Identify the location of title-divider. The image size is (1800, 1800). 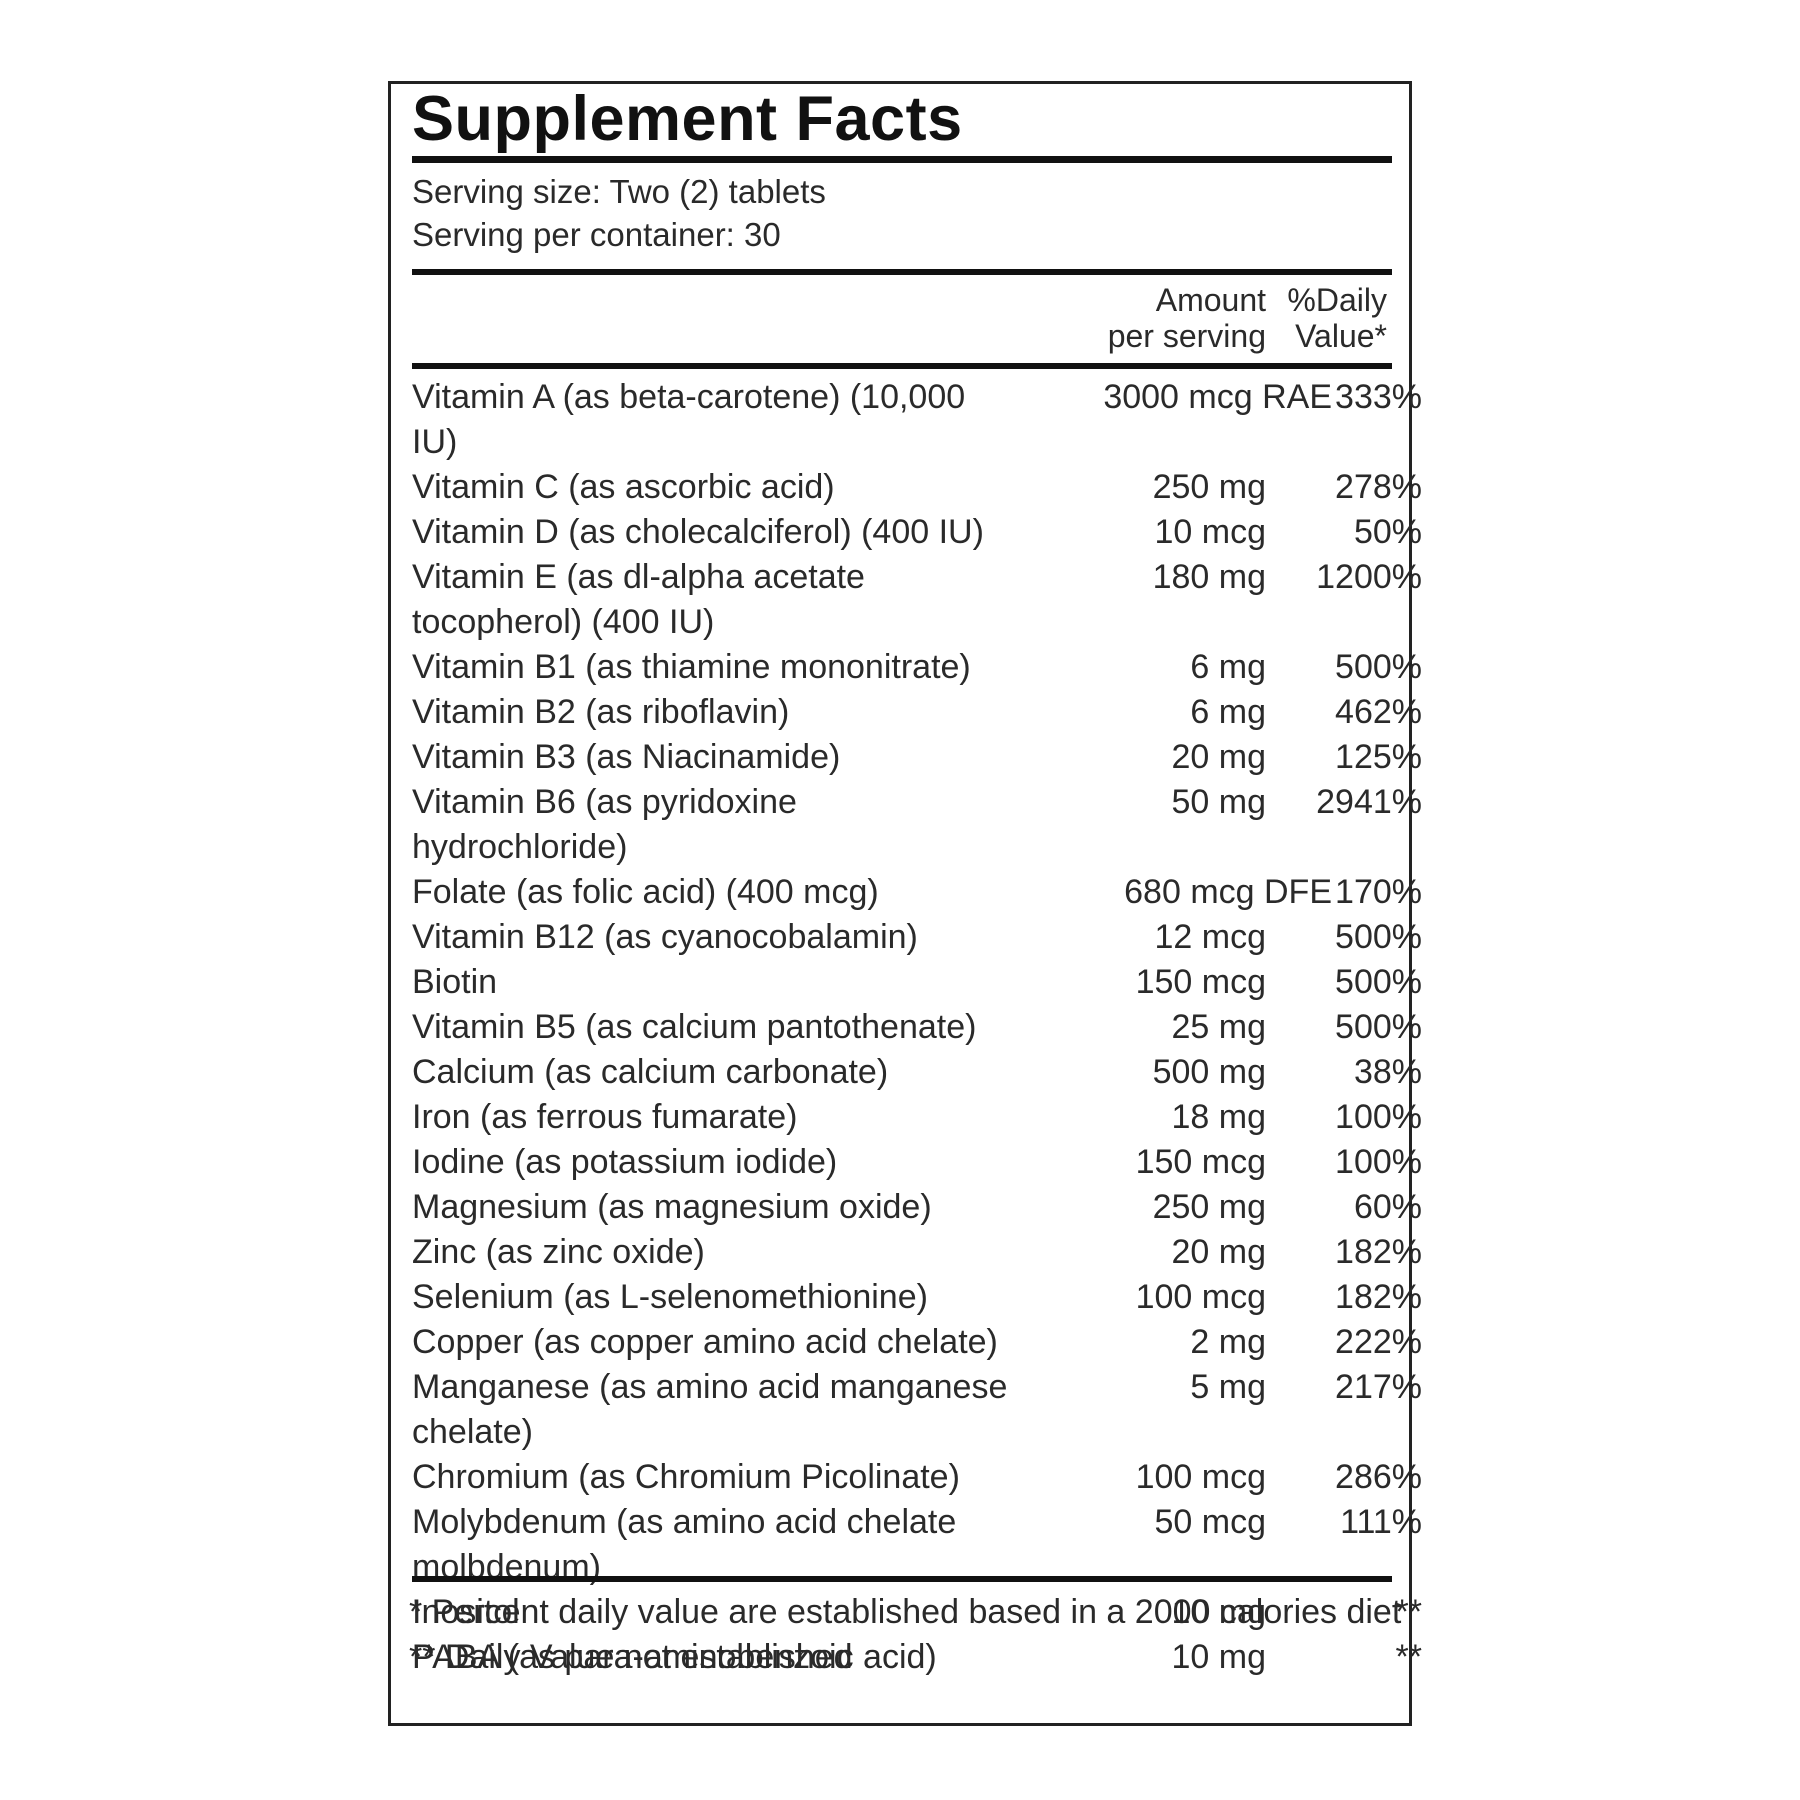
(902, 159).